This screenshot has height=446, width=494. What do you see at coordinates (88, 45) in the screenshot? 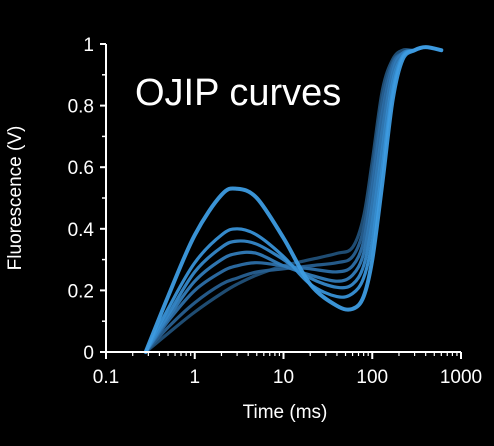
I see `y-tick-label: 1` at bounding box center [88, 45].